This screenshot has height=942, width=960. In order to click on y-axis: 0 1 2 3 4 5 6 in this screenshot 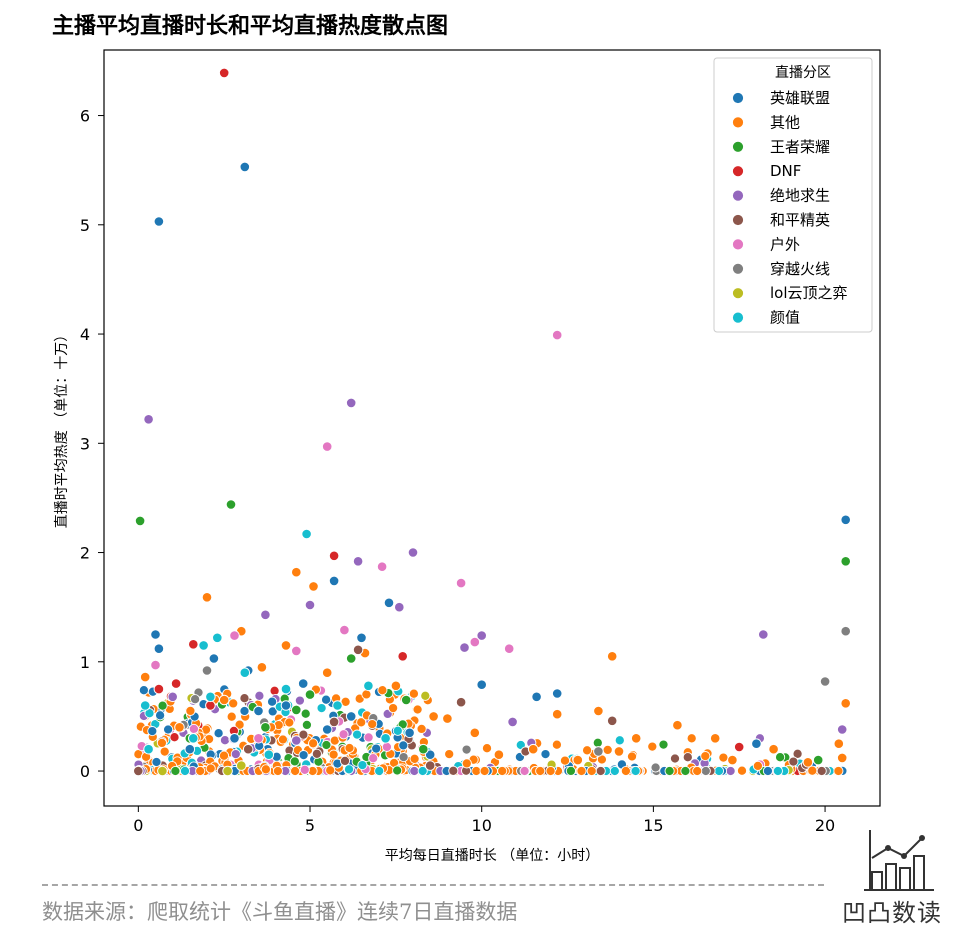, I will do `click(92, 444)`.